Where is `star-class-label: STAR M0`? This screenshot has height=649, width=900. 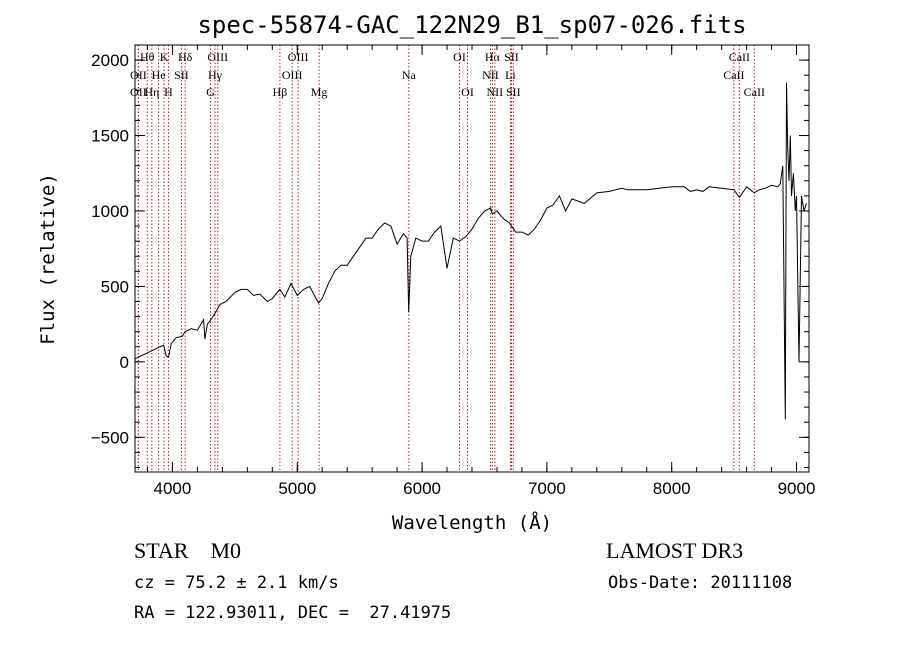 star-class-label: STAR M0 is located at coordinates (188, 550).